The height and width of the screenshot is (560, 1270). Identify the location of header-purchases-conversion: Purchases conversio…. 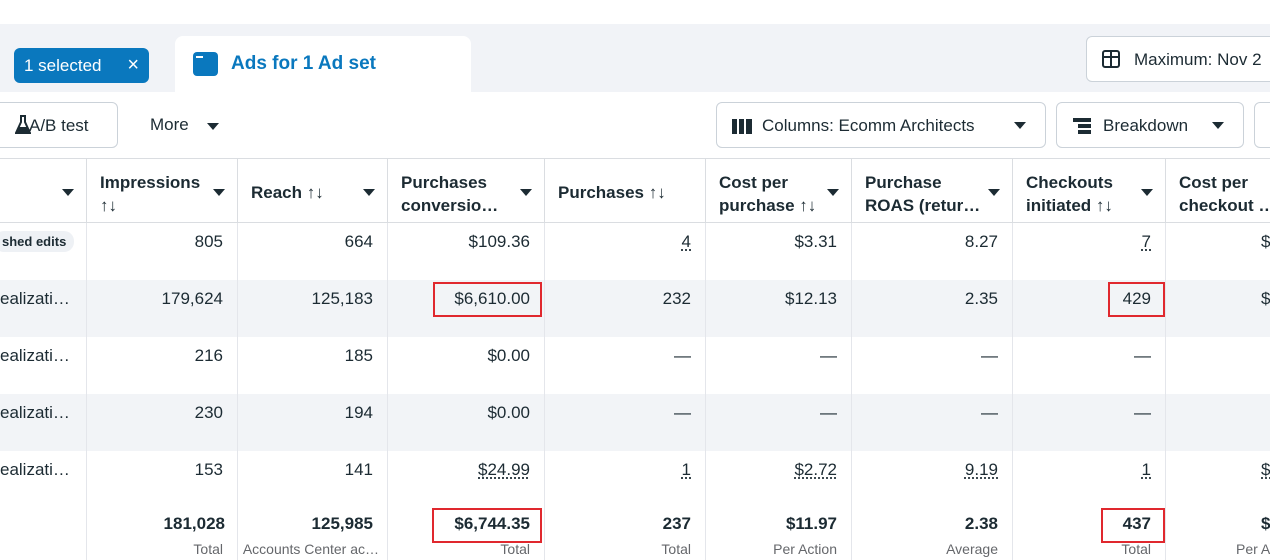
(466, 191).